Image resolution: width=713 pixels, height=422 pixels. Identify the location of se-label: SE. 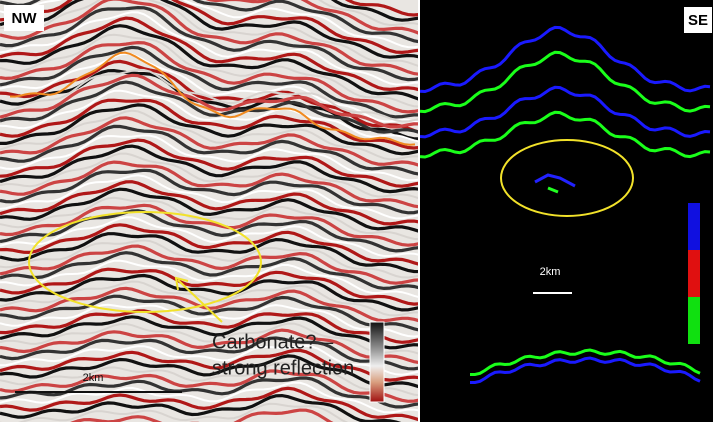
(698, 20).